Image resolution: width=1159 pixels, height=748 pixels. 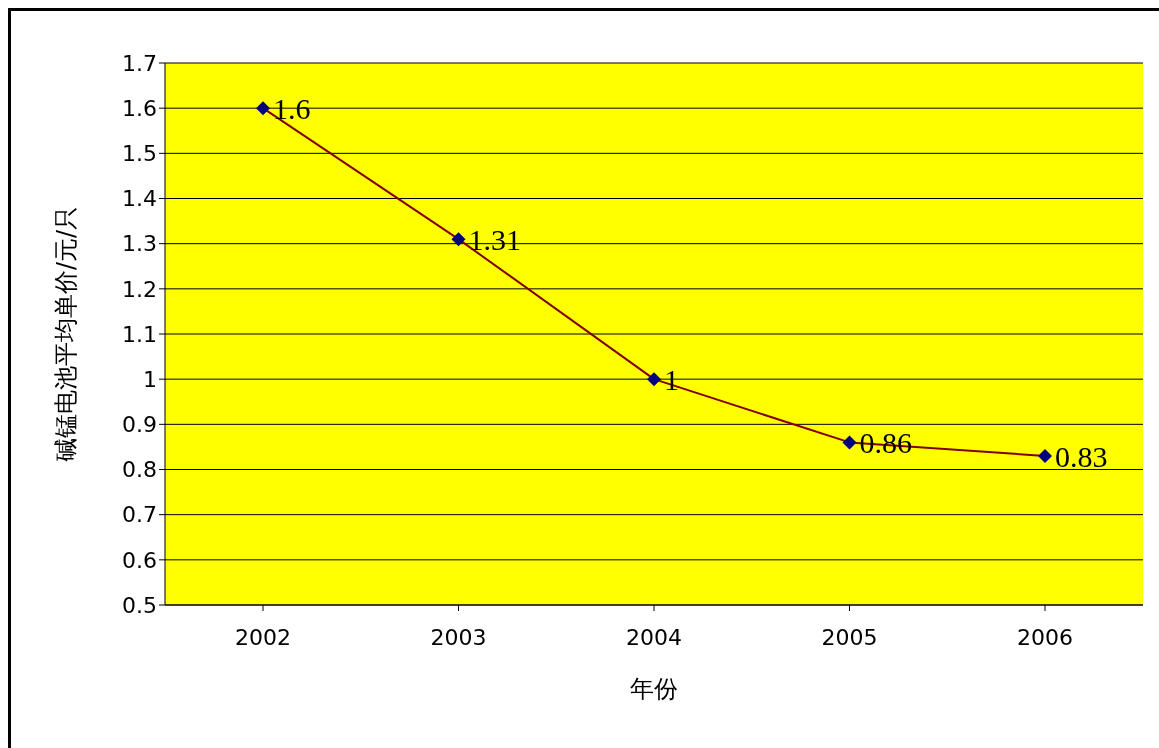 I want to click on x-tick-label: 2005, so click(x=849, y=637).